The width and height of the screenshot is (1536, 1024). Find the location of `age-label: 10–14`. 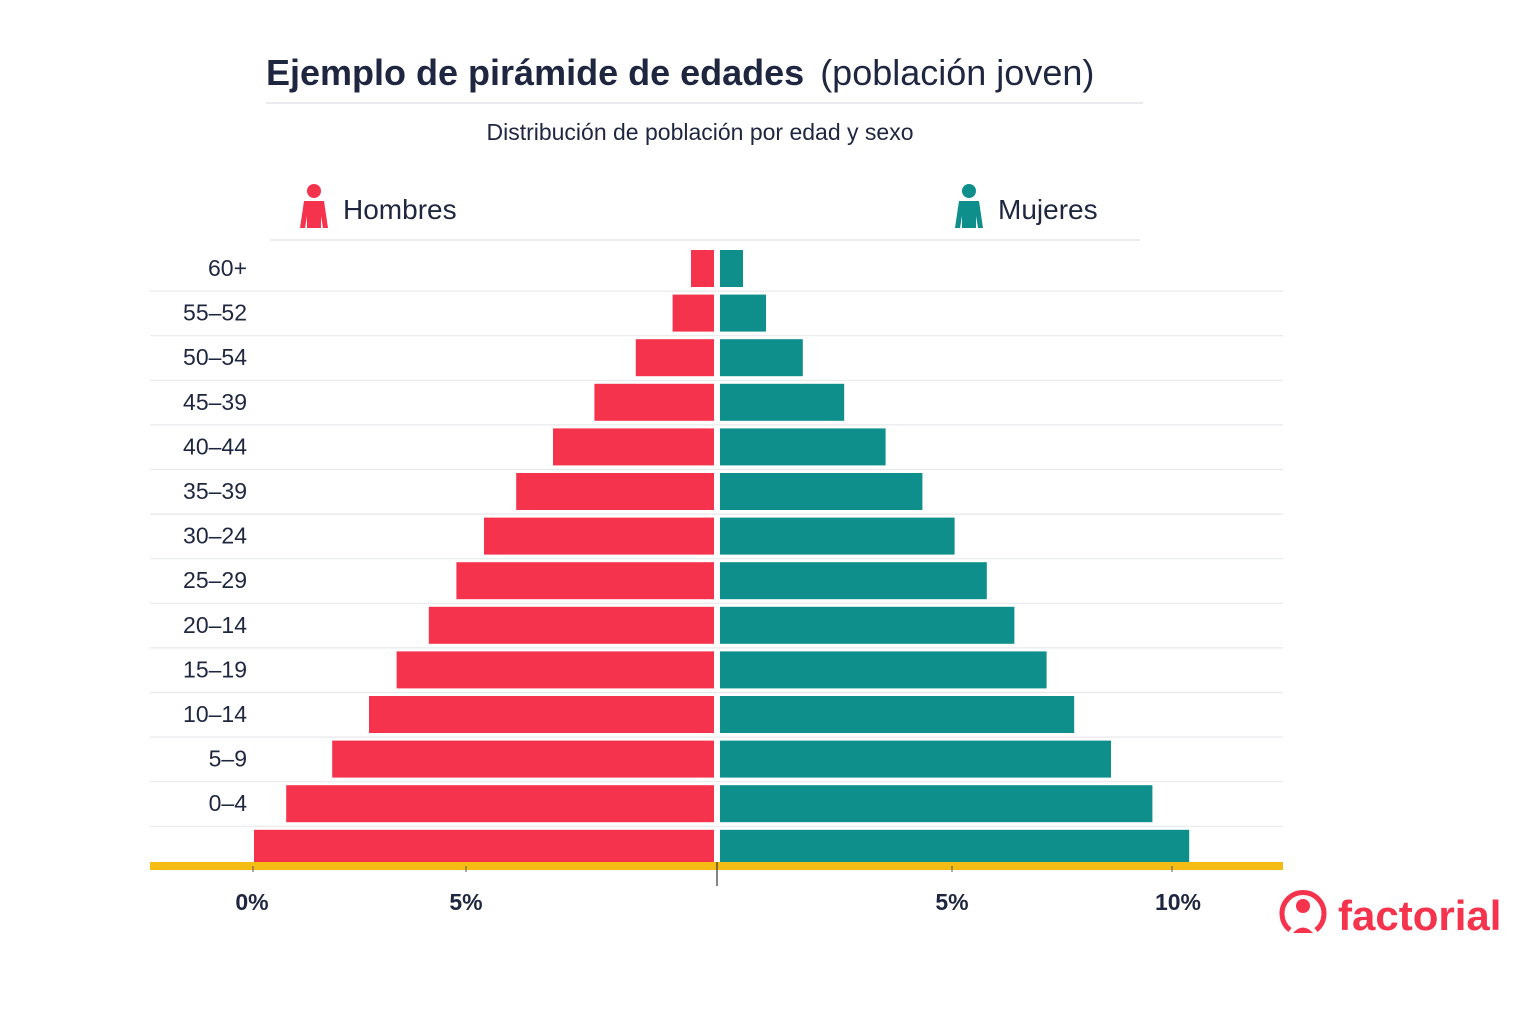

age-label: 10–14 is located at coordinates (215, 714).